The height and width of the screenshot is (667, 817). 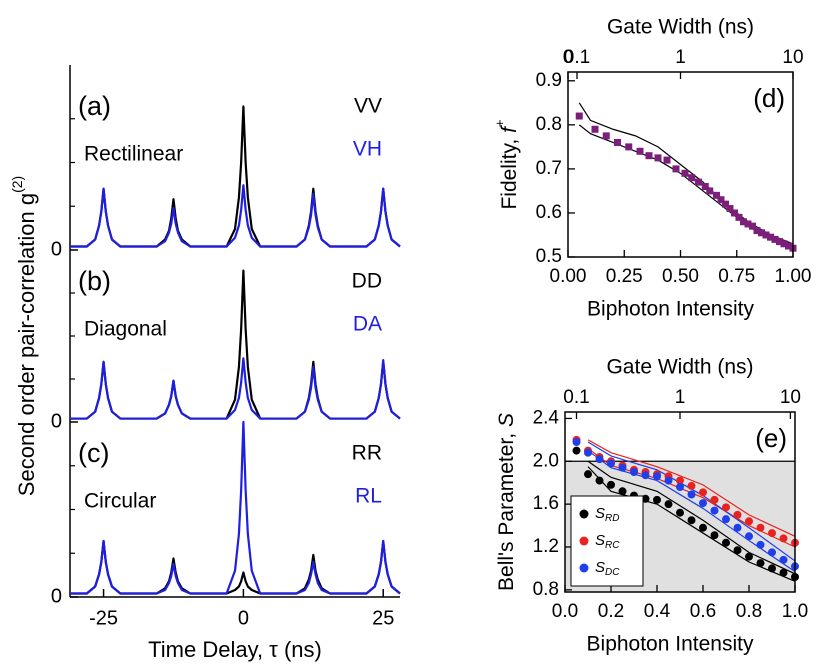 I want to click on legend-label-subscript: RC, so click(x=612, y=545).